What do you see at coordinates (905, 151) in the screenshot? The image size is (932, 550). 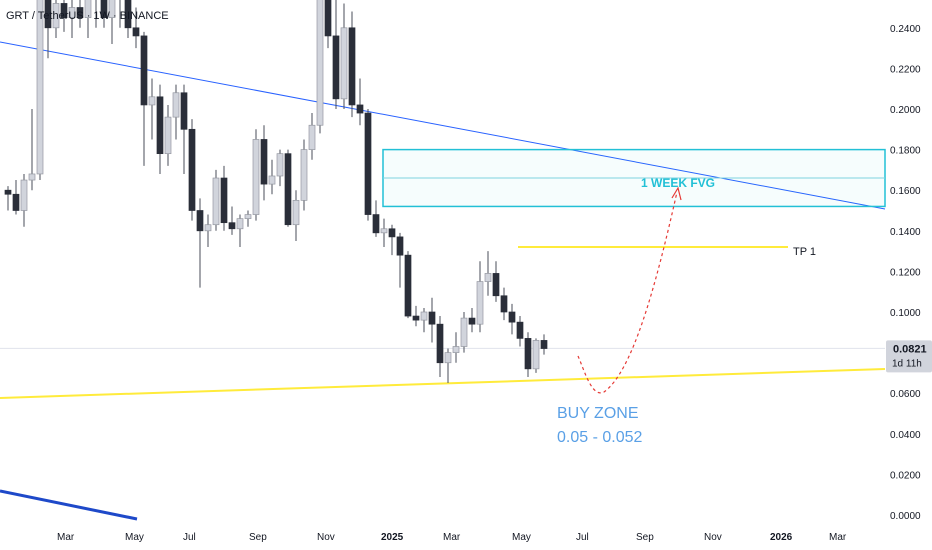 I see `y-axis-tick-label: 0.1800` at bounding box center [905, 151].